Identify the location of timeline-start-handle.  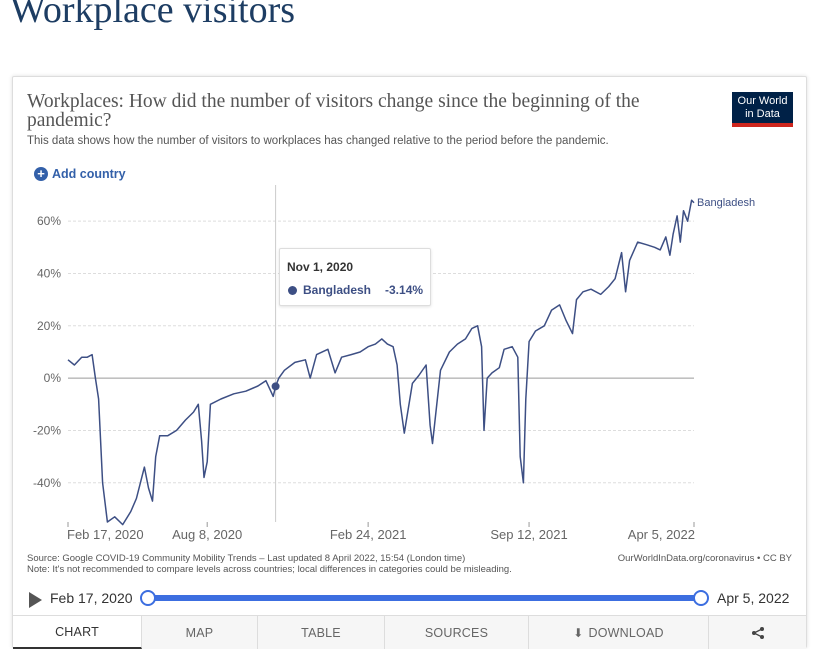
(148, 598).